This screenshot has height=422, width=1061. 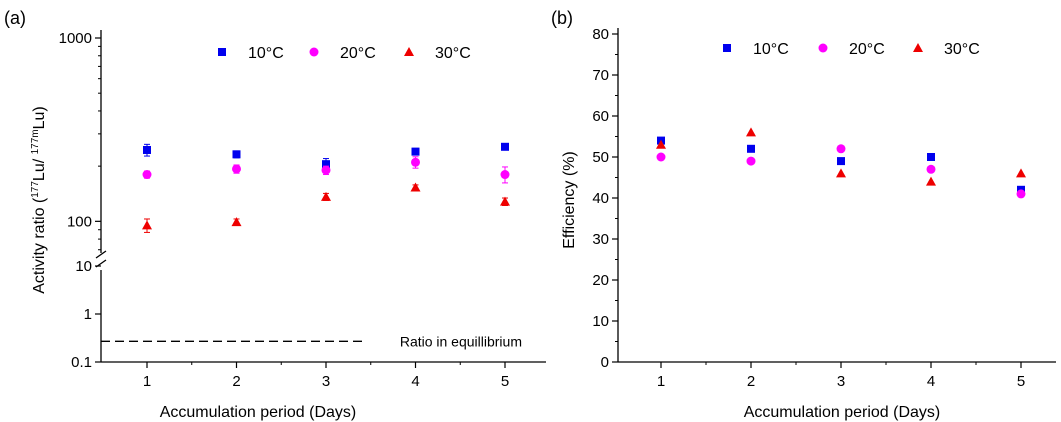 What do you see at coordinates (15, 18) in the screenshot?
I see `panel-label-a: (a)` at bounding box center [15, 18].